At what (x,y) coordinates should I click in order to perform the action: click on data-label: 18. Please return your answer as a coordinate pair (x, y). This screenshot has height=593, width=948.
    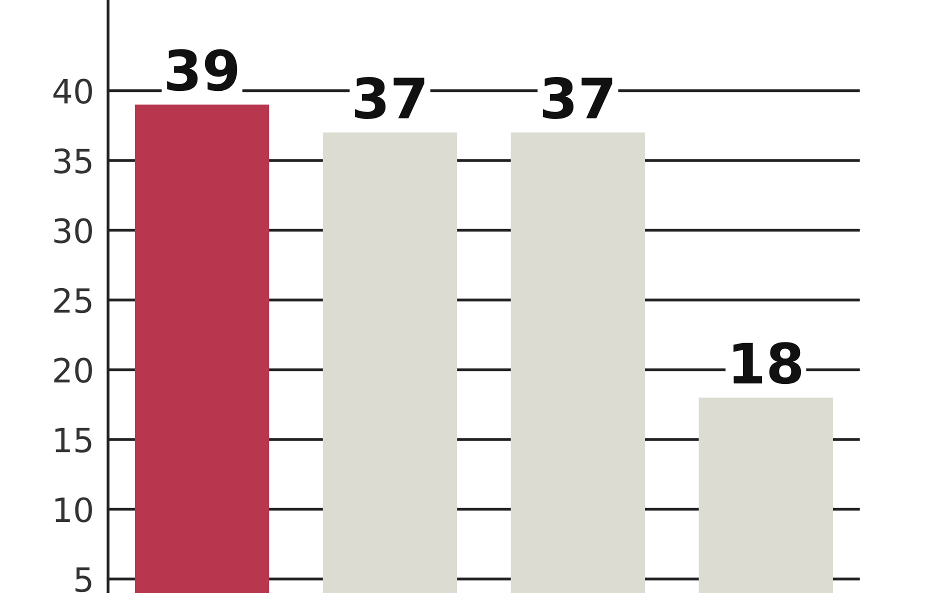
    Looking at the image, I should click on (767, 363).